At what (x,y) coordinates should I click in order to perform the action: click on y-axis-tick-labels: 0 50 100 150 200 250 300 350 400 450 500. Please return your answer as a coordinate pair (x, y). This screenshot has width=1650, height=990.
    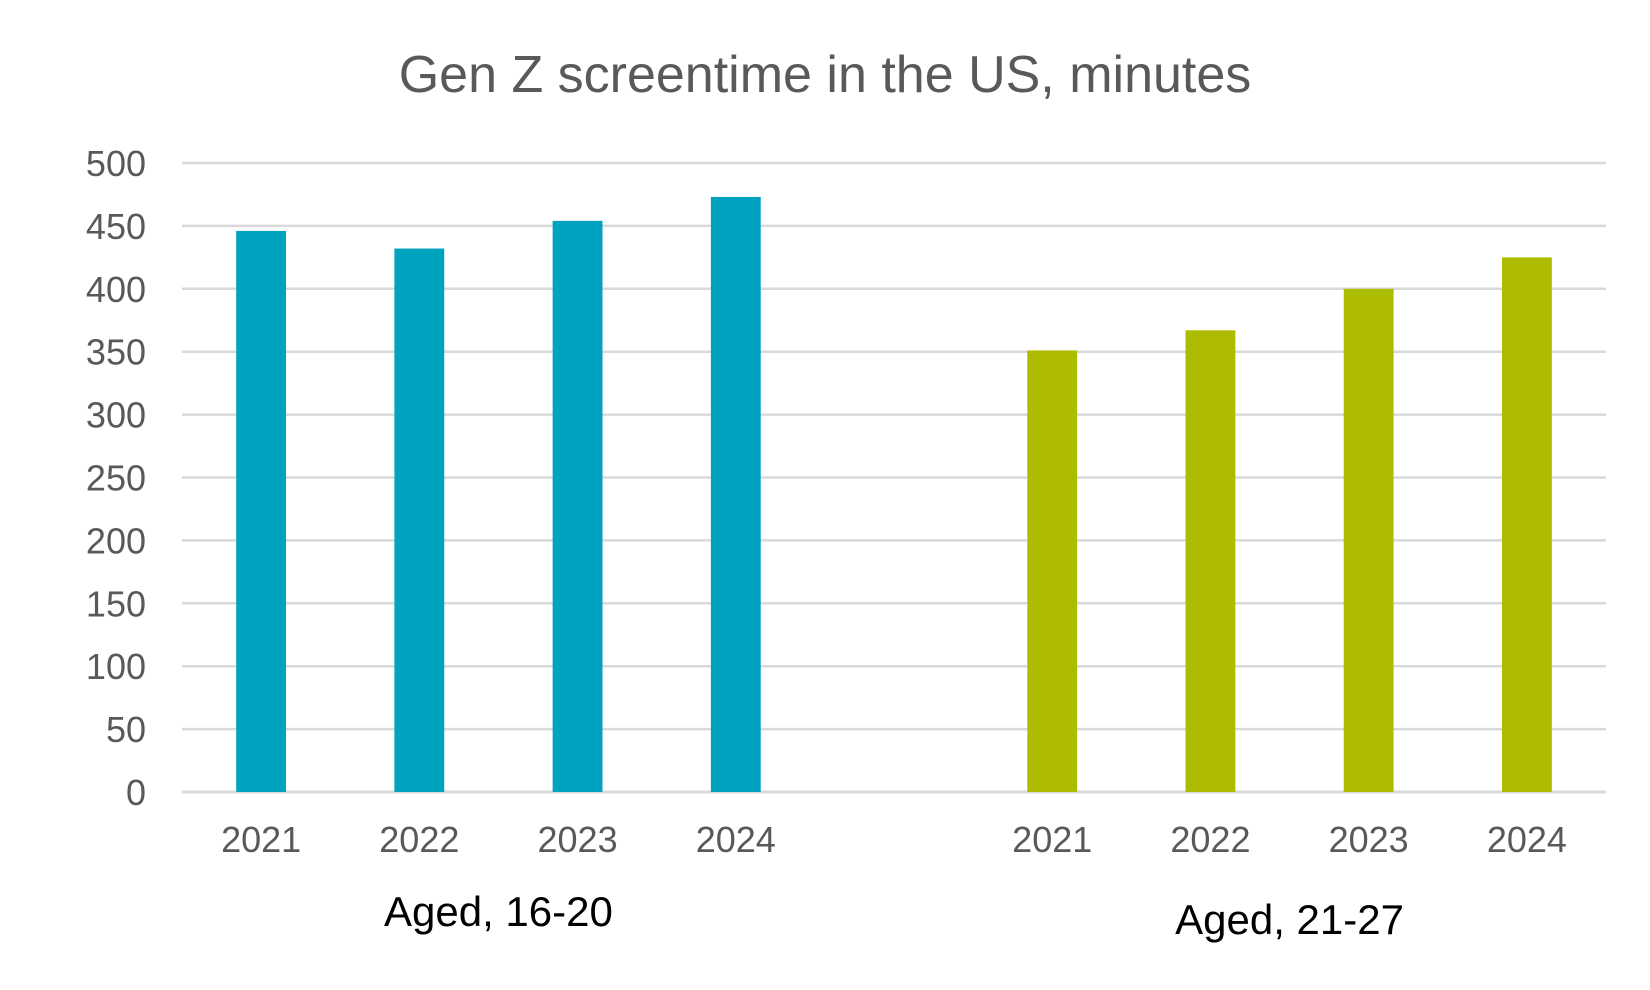
    Looking at the image, I should click on (116, 478).